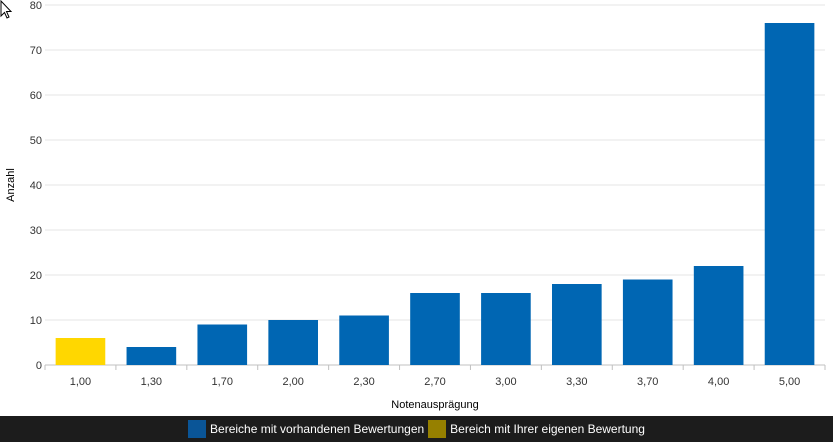 This screenshot has height=442, width=833. Describe the element at coordinates (36, 141) in the screenshot. I see `y-tick-label: 50` at that location.